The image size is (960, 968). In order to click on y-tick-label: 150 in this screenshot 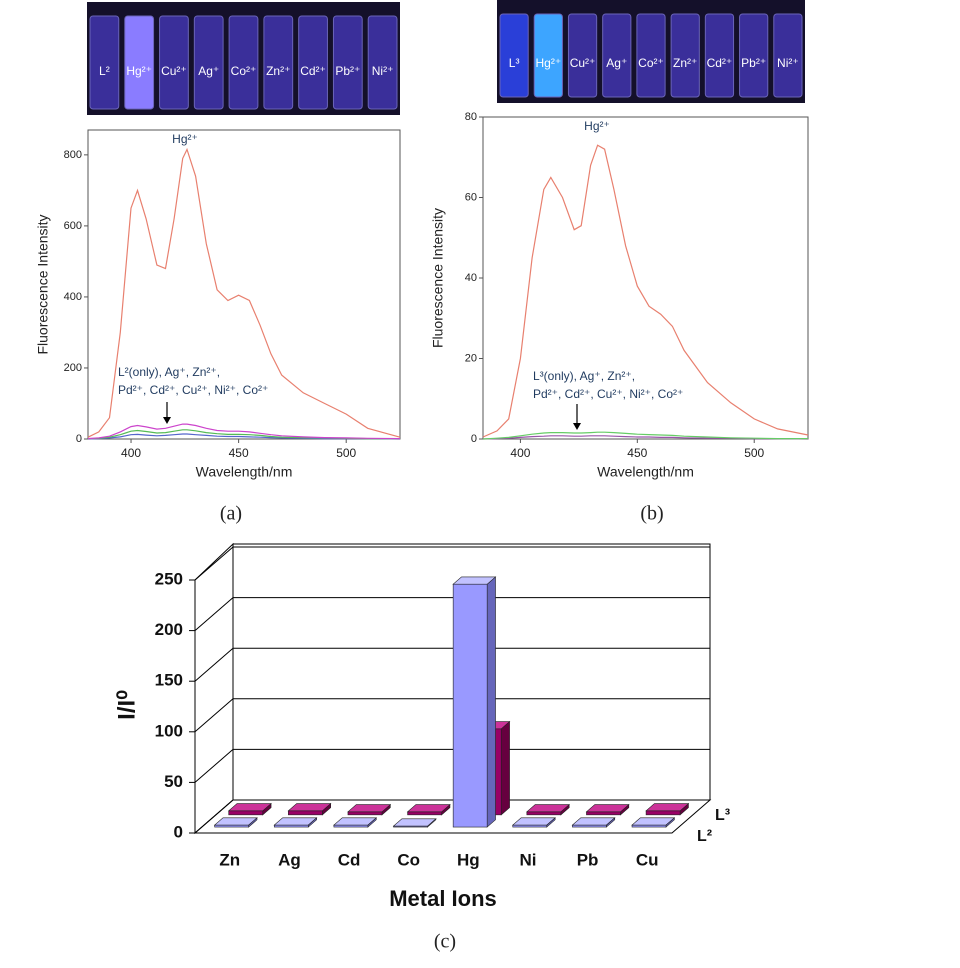, I will do `click(169, 680)`.